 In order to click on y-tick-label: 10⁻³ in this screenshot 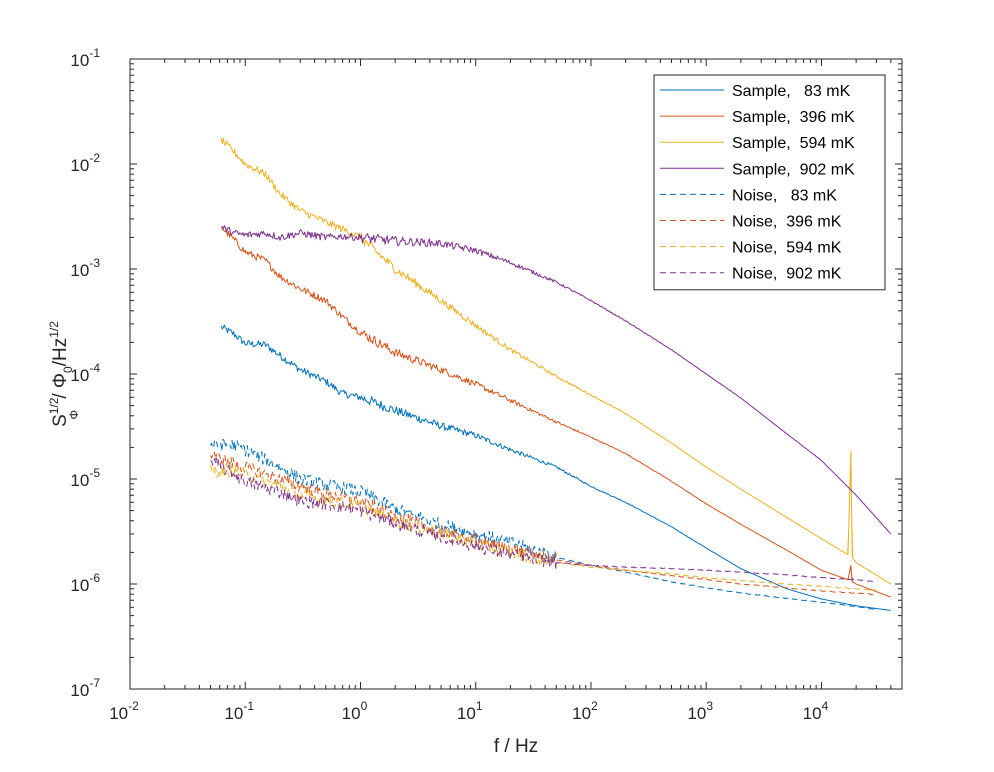, I will do `click(85, 268)`.